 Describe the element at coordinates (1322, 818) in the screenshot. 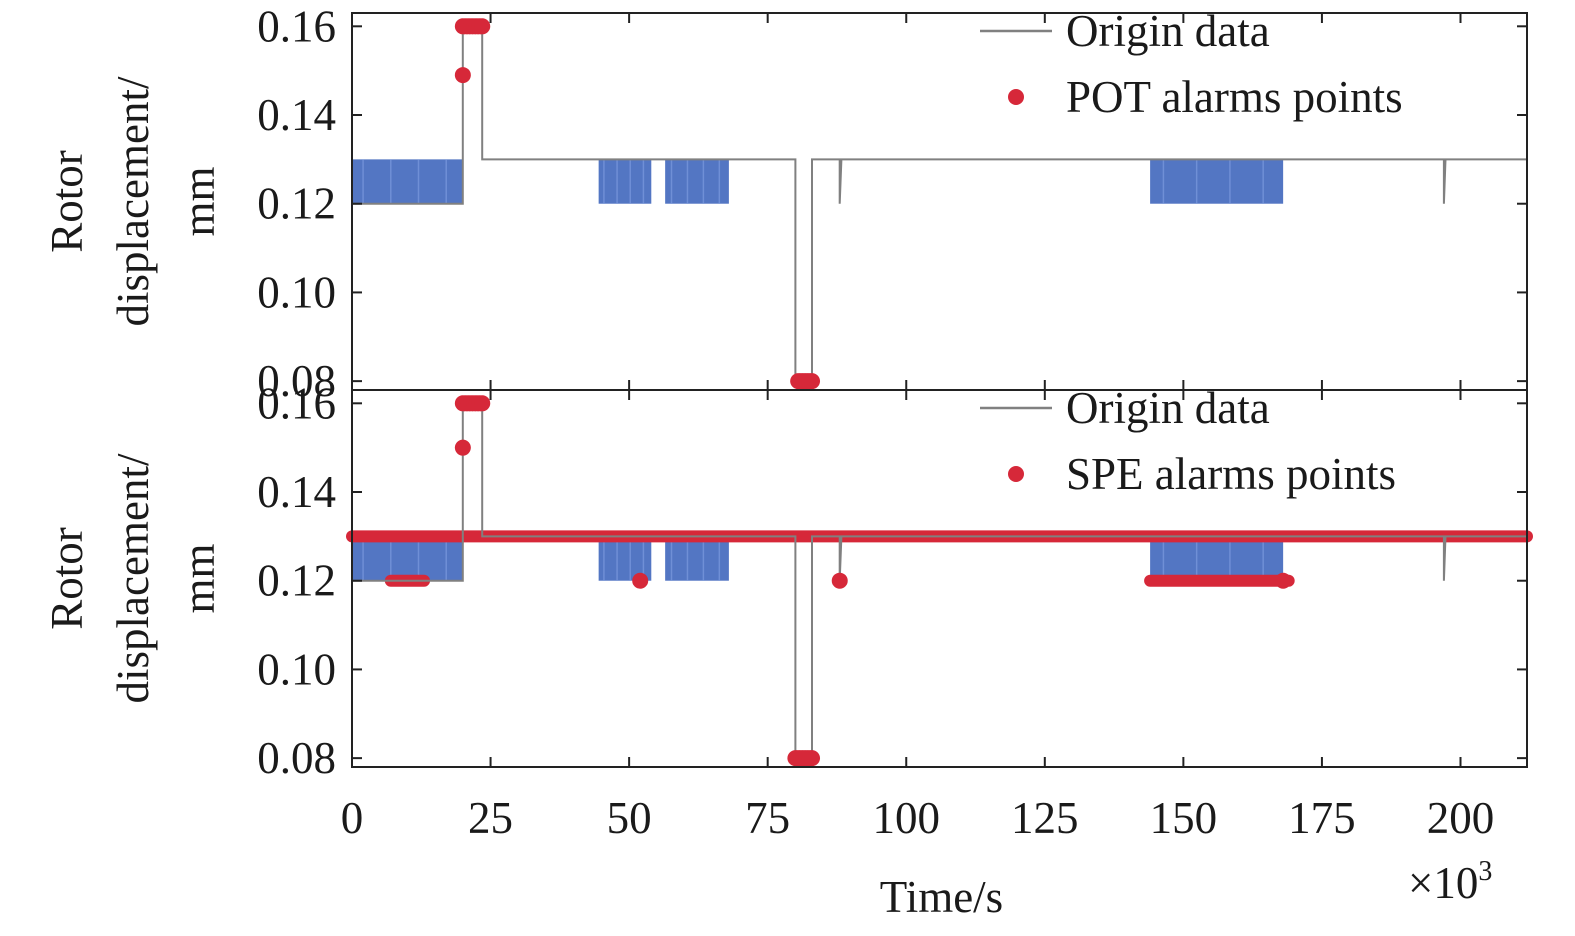

I see `x-tick-label: 175` at that location.